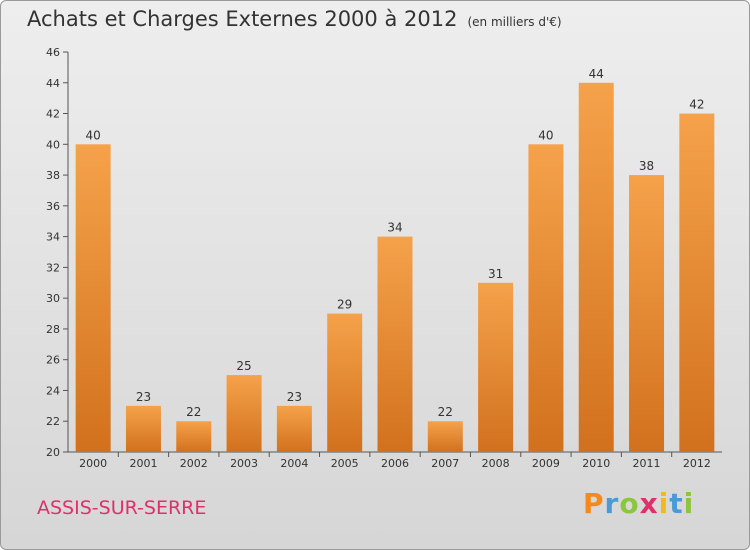  Describe the element at coordinates (649, 503) in the screenshot. I see `logo-letter: x` at that location.